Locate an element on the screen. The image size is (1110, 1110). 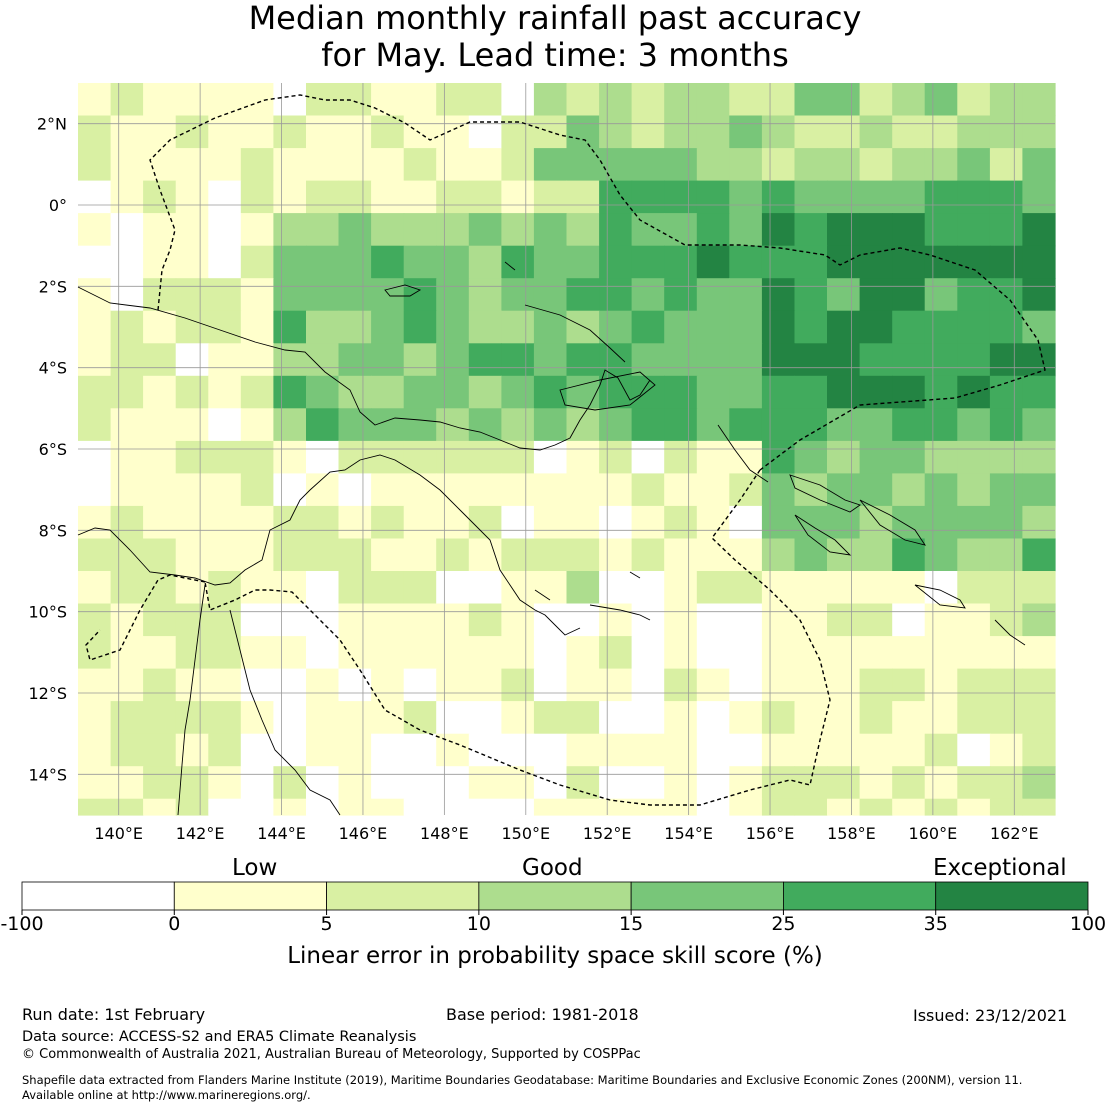
coastline-new-guinea-north is located at coordinates (364, 368).